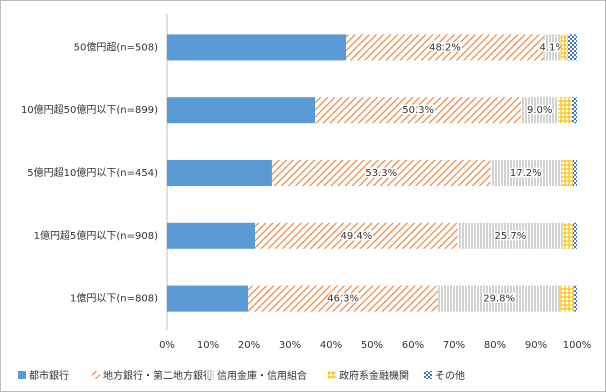 This screenshot has width=606, height=392. What do you see at coordinates (374, 375) in the screenshot?
I see `legend-label: 政府系金融機関` at bounding box center [374, 375].